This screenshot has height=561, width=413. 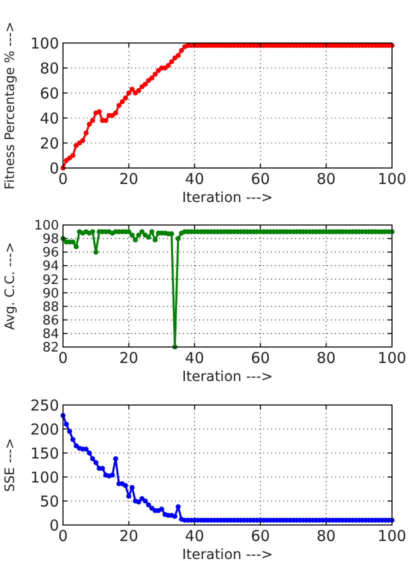 What do you see at coordinates (44, 429) in the screenshot?
I see `y-tick-label: 200` at bounding box center [44, 429].